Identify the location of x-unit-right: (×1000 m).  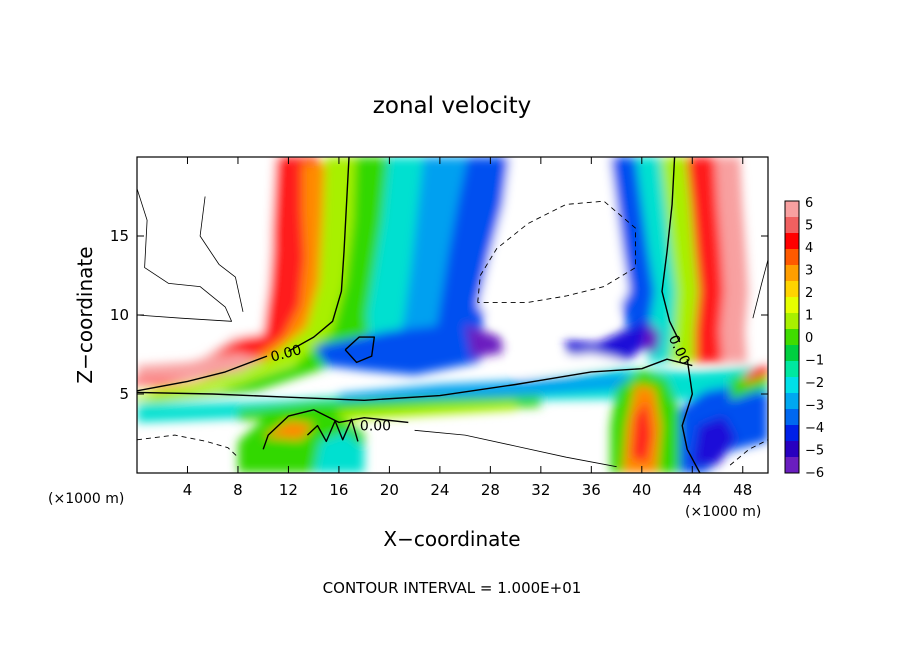
(723, 512).